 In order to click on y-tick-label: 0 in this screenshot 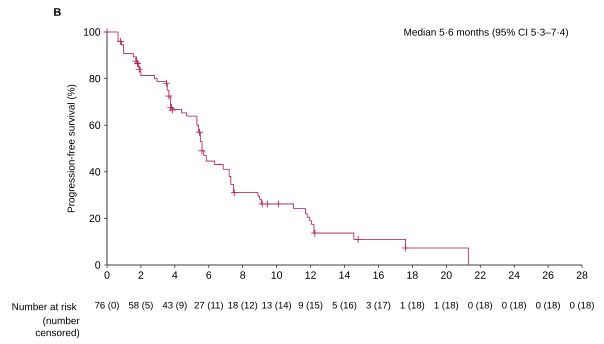, I will do `click(97, 265)`.